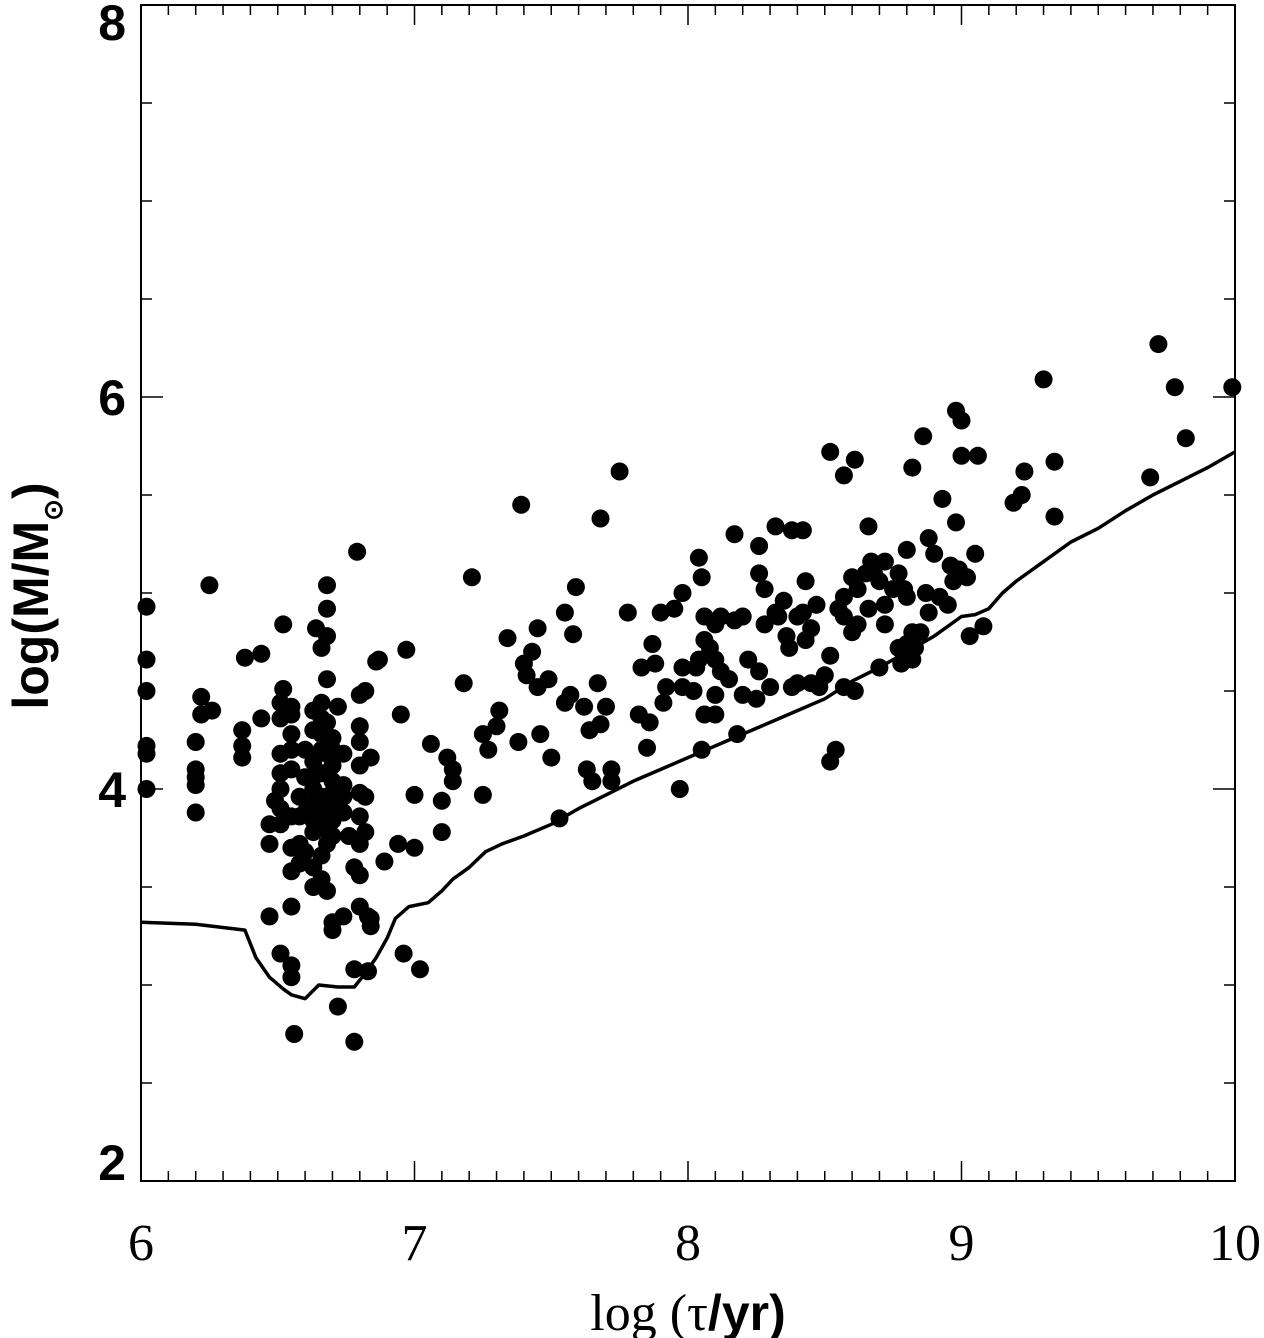 The height and width of the screenshot is (1338, 1264). Describe the element at coordinates (141, 1243) in the screenshot. I see `x-tick-label: 6` at that location.